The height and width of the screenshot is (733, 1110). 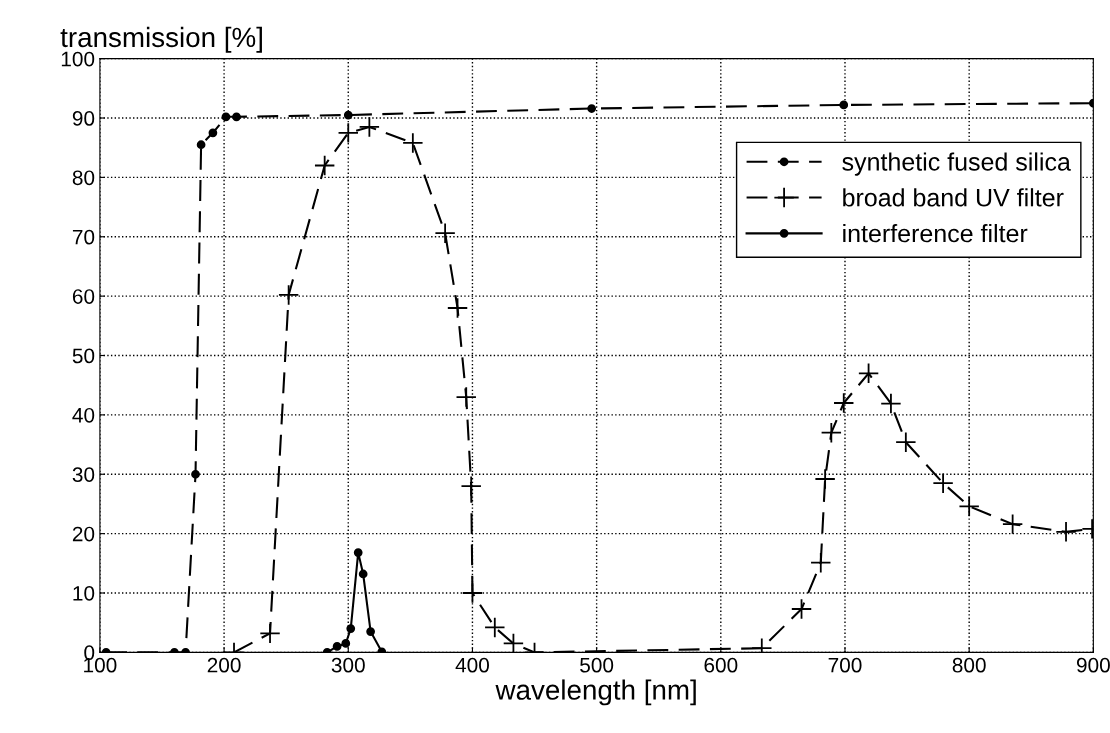 I want to click on legend-label: synthetic fused silica, so click(x=956, y=164).